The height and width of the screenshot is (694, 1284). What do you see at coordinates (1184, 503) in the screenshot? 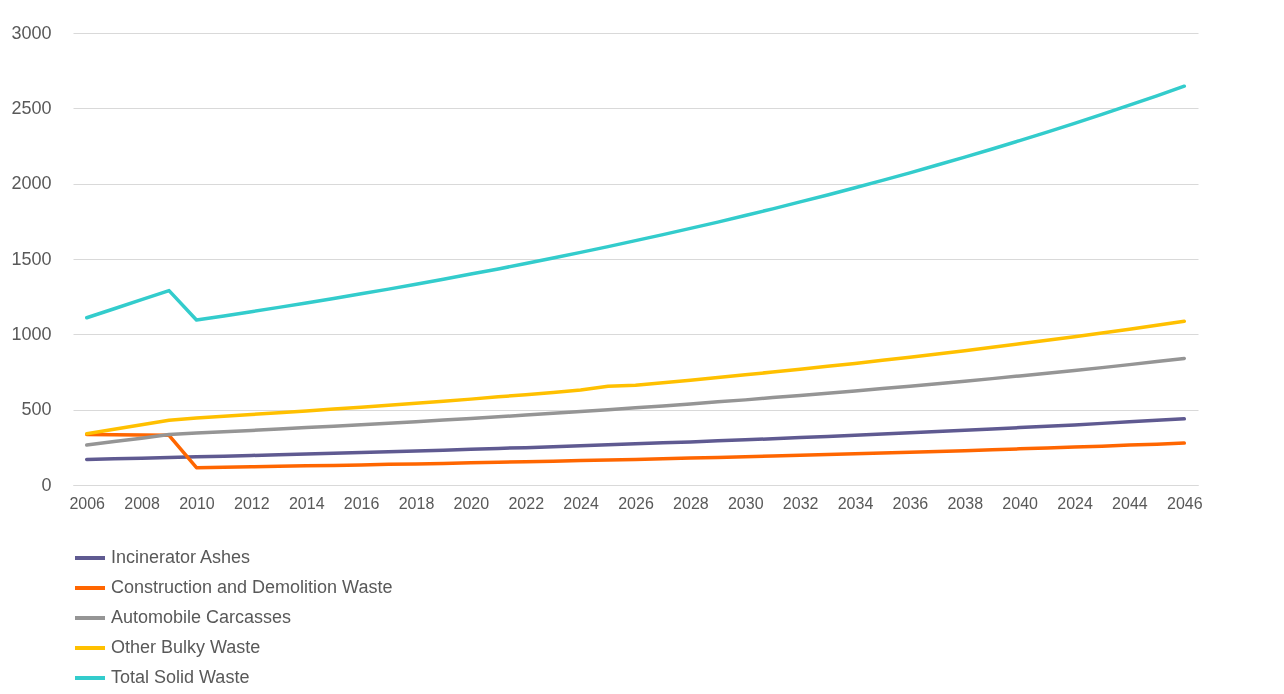
I see `x-tick-label: 2046` at bounding box center [1184, 503].